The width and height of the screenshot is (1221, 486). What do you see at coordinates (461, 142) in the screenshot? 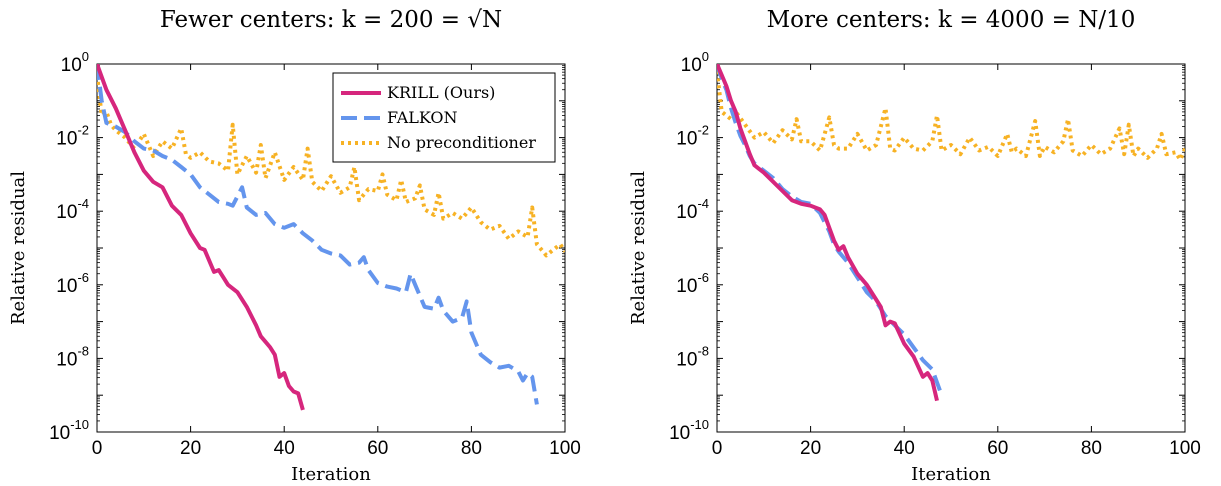
I see `legend-label: No preconditioner` at bounding box center [461, 142].